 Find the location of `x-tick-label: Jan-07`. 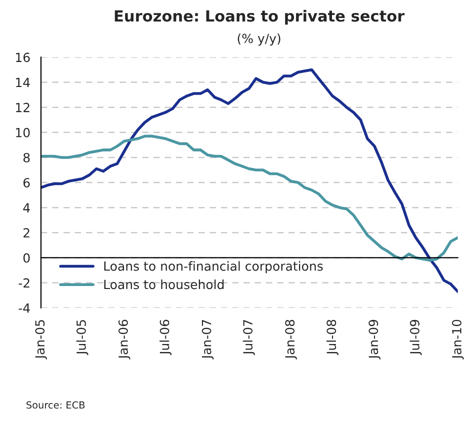

x-tick-label: Jan-07 is located at coordinates (208, 340).